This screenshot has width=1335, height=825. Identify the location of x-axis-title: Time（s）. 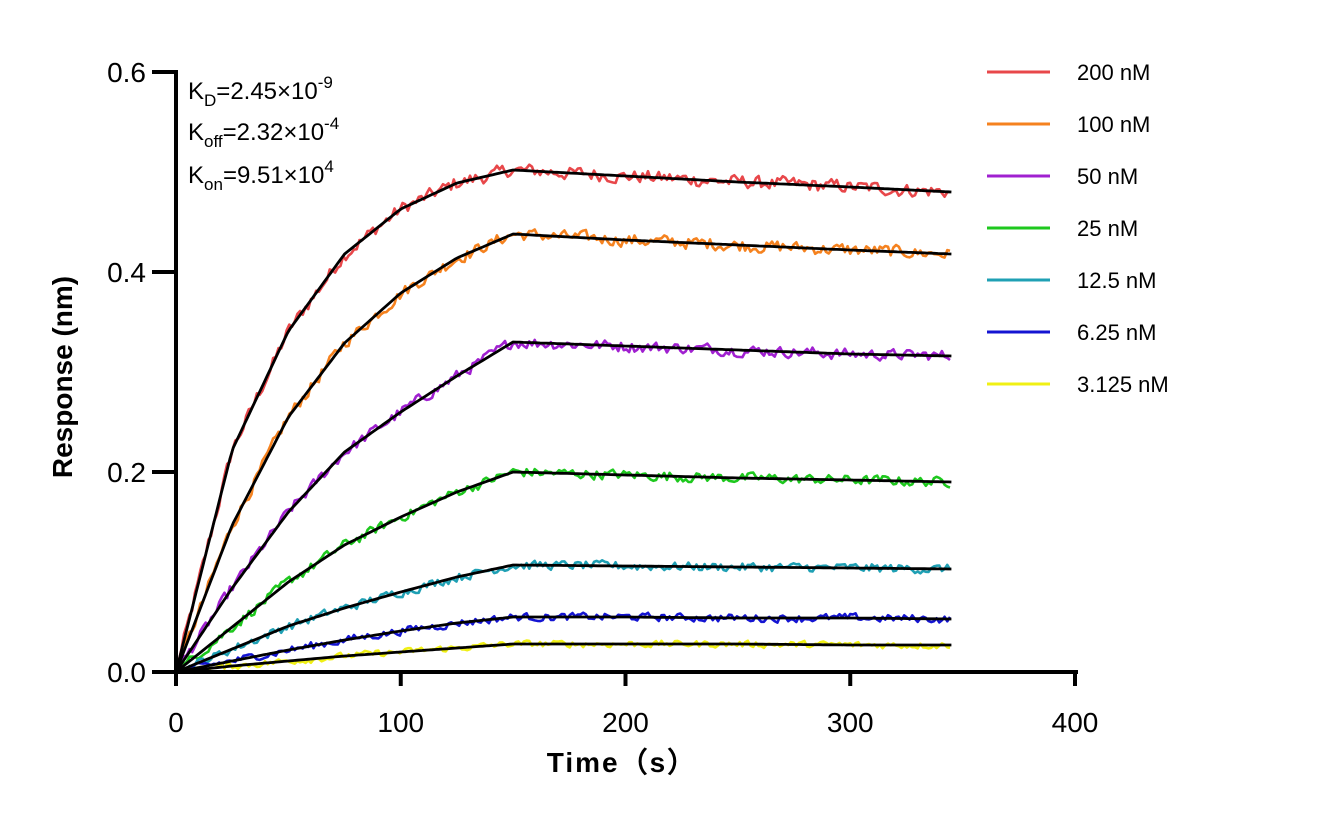
(622, 762).